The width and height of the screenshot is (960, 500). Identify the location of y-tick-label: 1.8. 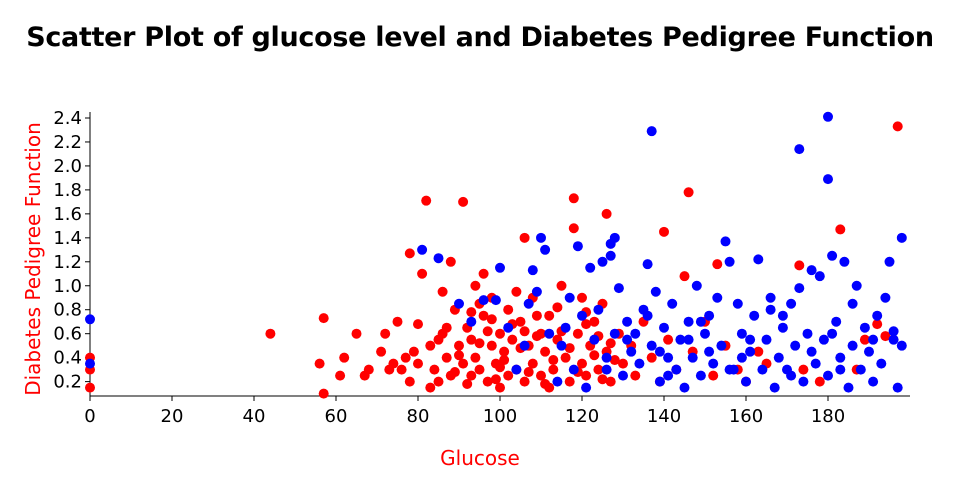
(67, 190).